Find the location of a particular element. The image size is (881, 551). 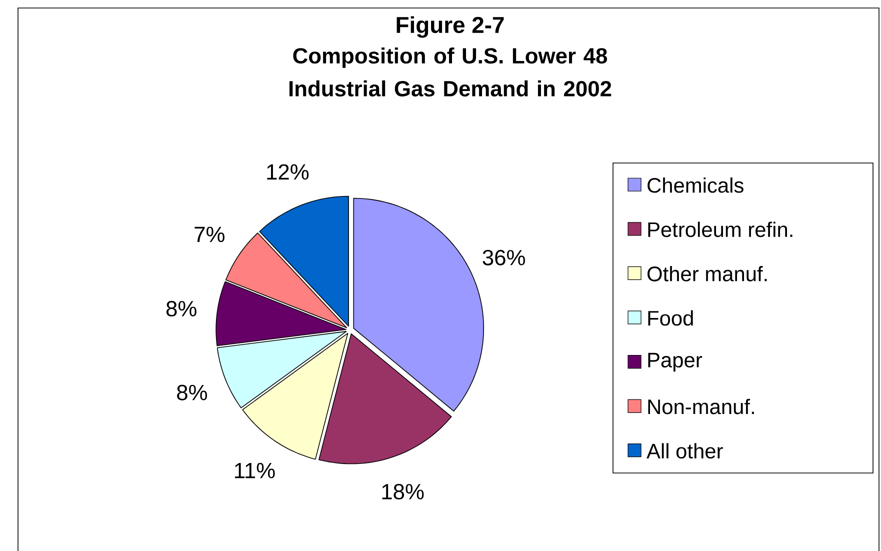

data-label: 36% is located at coordinates (503, 258).